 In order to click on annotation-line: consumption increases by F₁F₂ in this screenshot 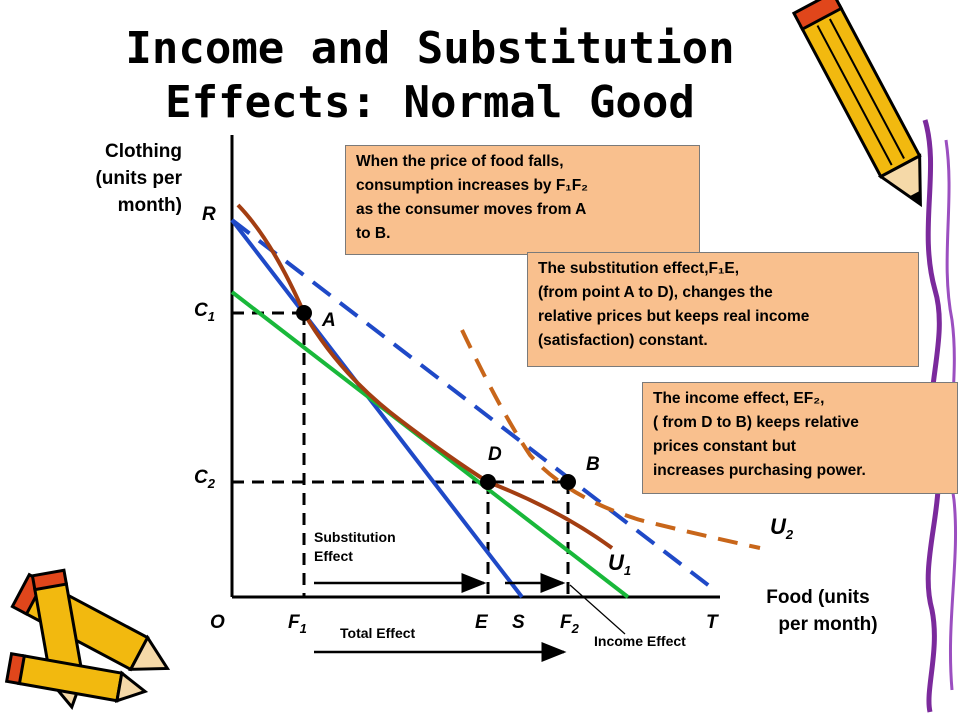, I will do `click(472, 185)`.